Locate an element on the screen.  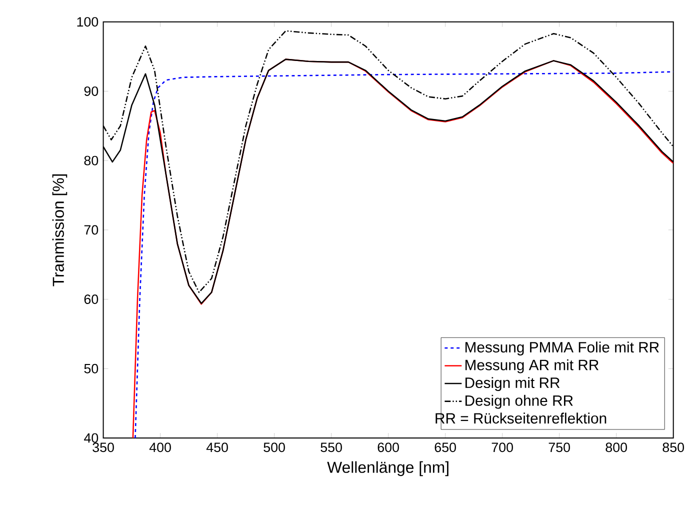
legend-label: Messung PMMA Folie mit RR is located at coordinates (562, 349).